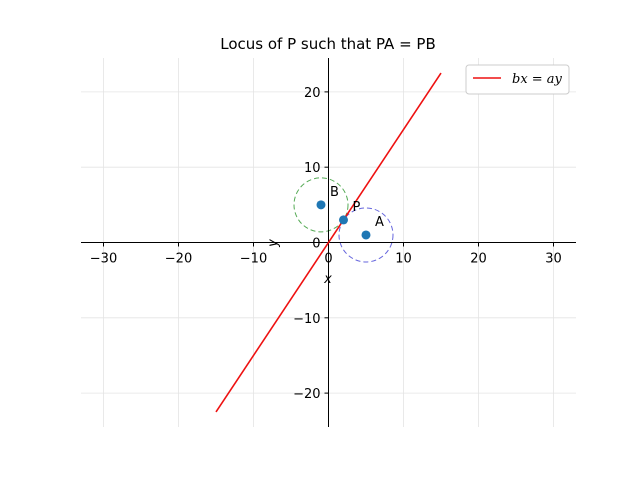 The image size is (640, 480). Describe the element at coordinates (312, 168) in the screenshot. I see `y-tick-label: 10` at that location.